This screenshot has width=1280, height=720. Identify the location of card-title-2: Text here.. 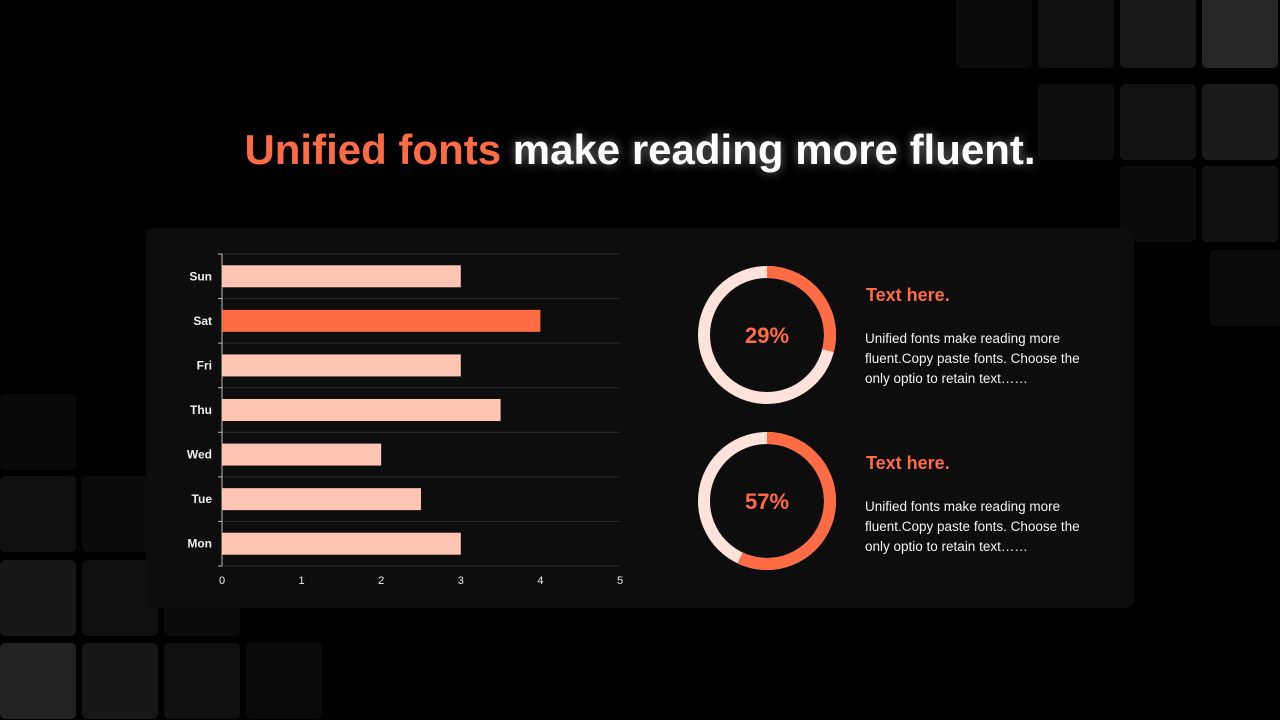
(908, 463).